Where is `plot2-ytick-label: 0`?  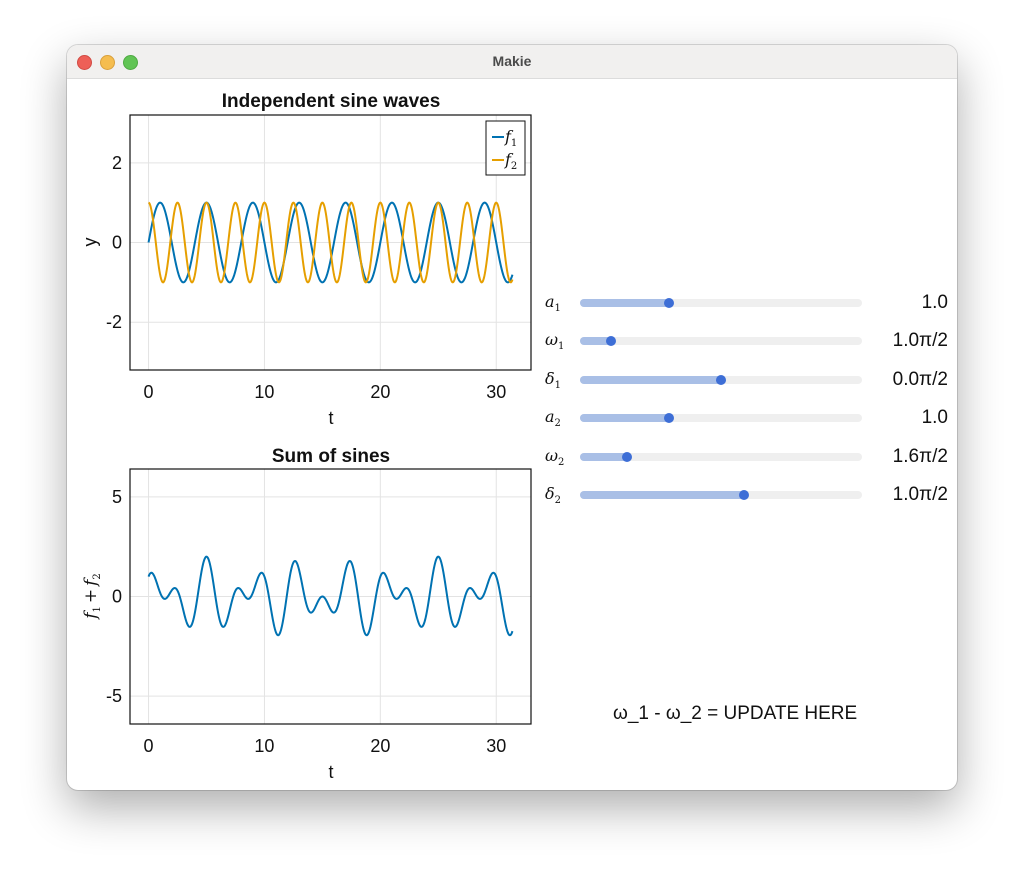 plot2-ytick-label: 0 is located at coordinates (117, 597).